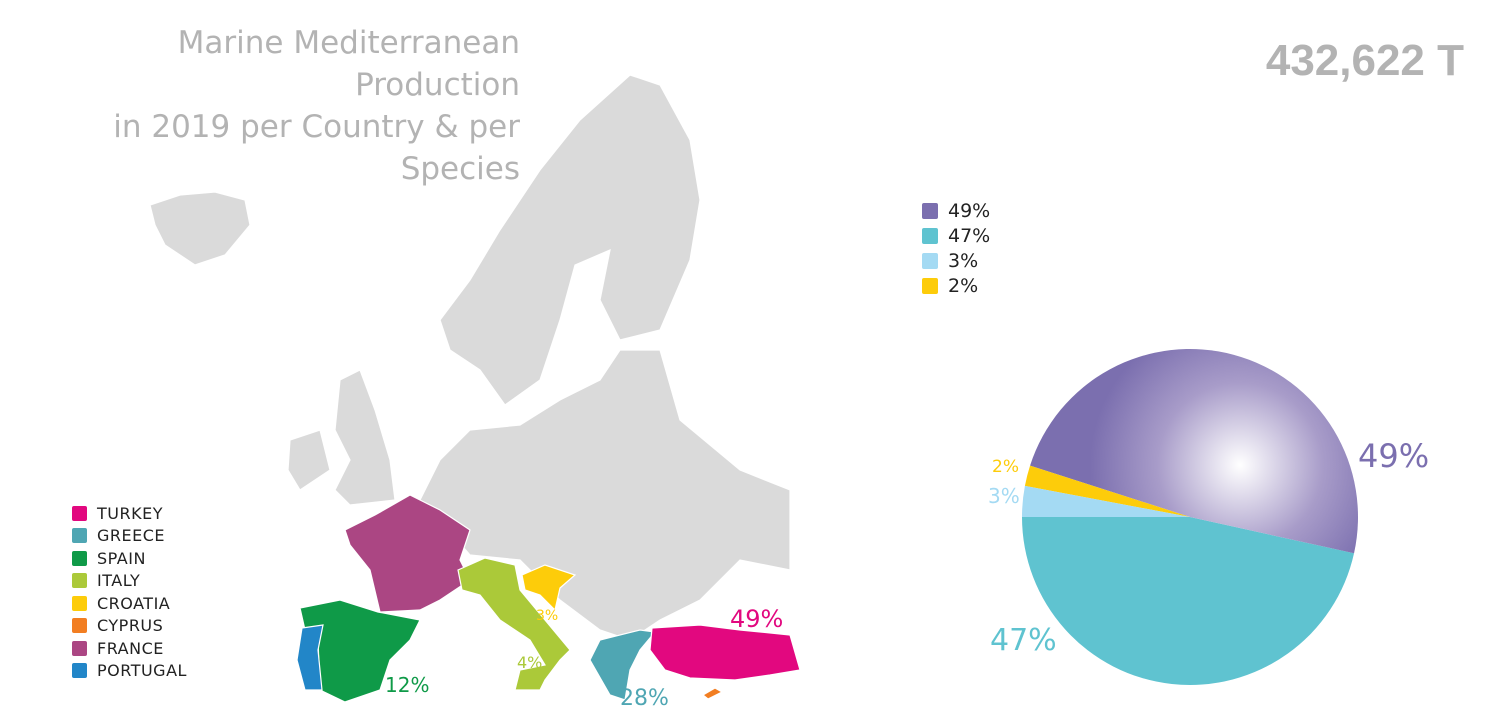 This screenshot has width=1486, height=712. What do you see at coordinates (547, 616) in the screenshot?
I see `croatia-label: 3%` at bounding box center [547, 616].